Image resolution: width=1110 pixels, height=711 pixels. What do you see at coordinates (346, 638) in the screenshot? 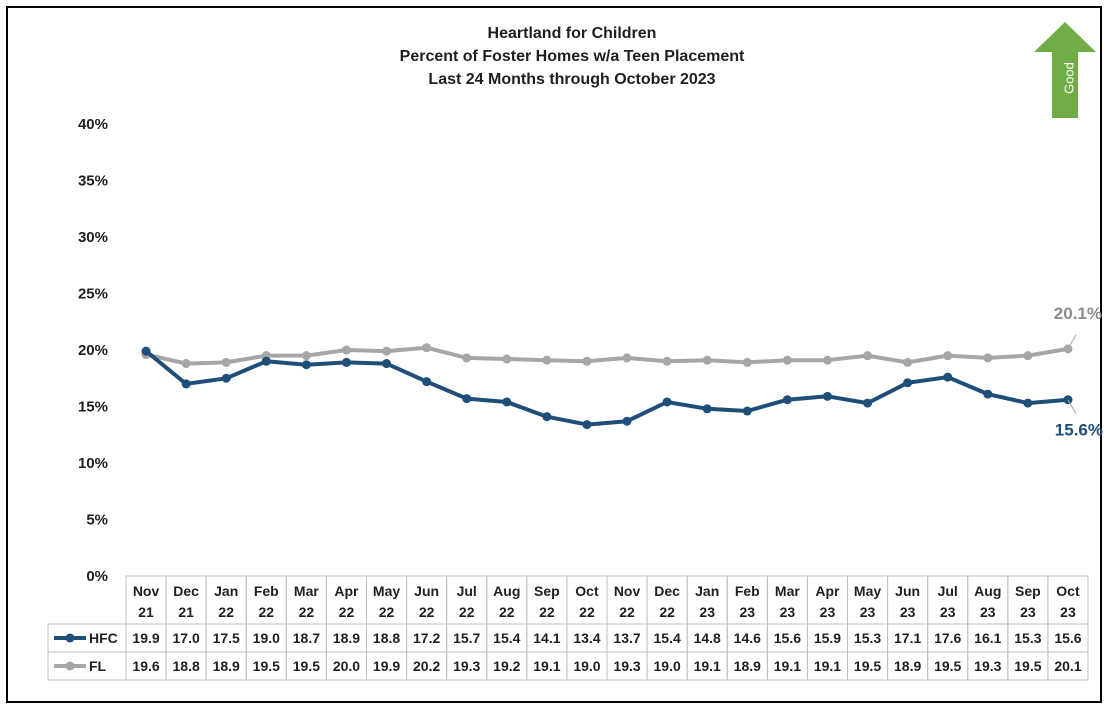
I see `hfc-value-label: 18.9` at bounding box center [346, 638].